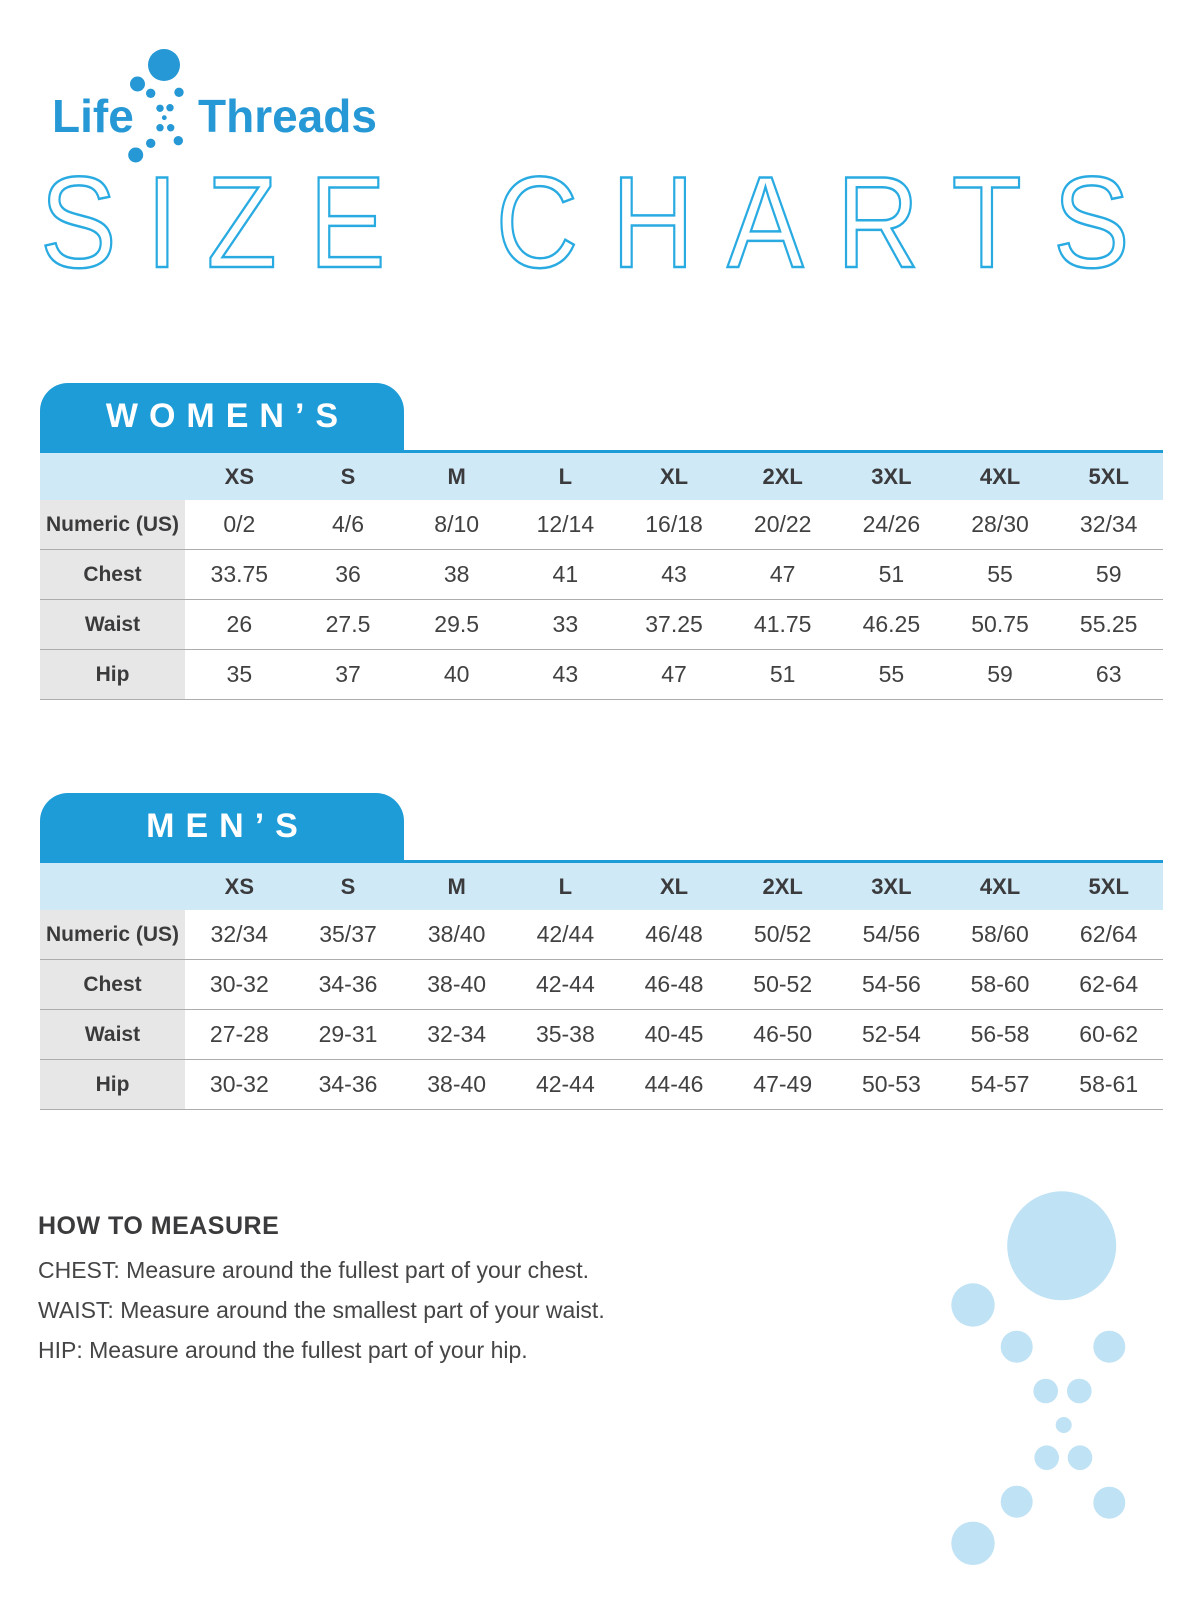 The image size is (1200, 1600). What do you see at coordinates (891, 984) in the screenshot?
I see `value-cell: 54-56` at bounding box center [891, 984].